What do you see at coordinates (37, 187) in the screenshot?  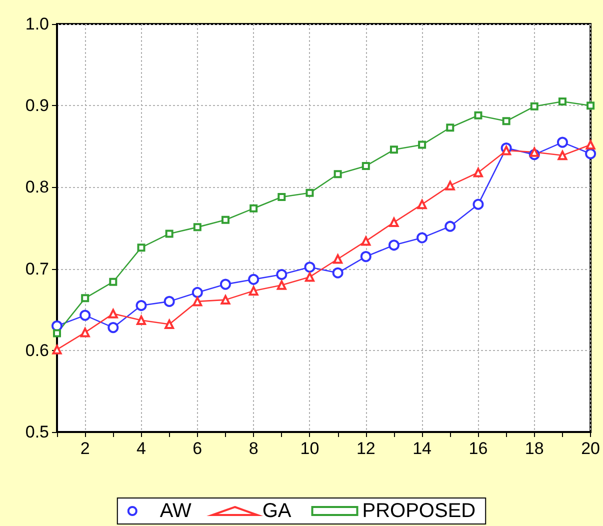 I see `y-tick-label: 0.8` at bounding box center [37, 187].